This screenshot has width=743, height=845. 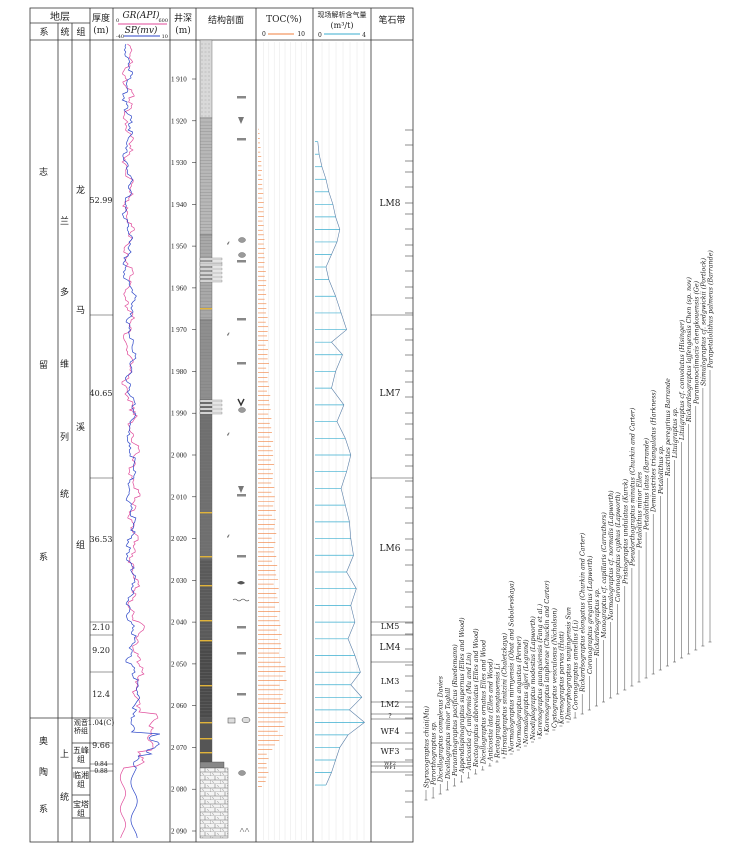 I want to click on species-range: Korenograptus guangxiensis (Fang et al.), so click(x=540, y=671).